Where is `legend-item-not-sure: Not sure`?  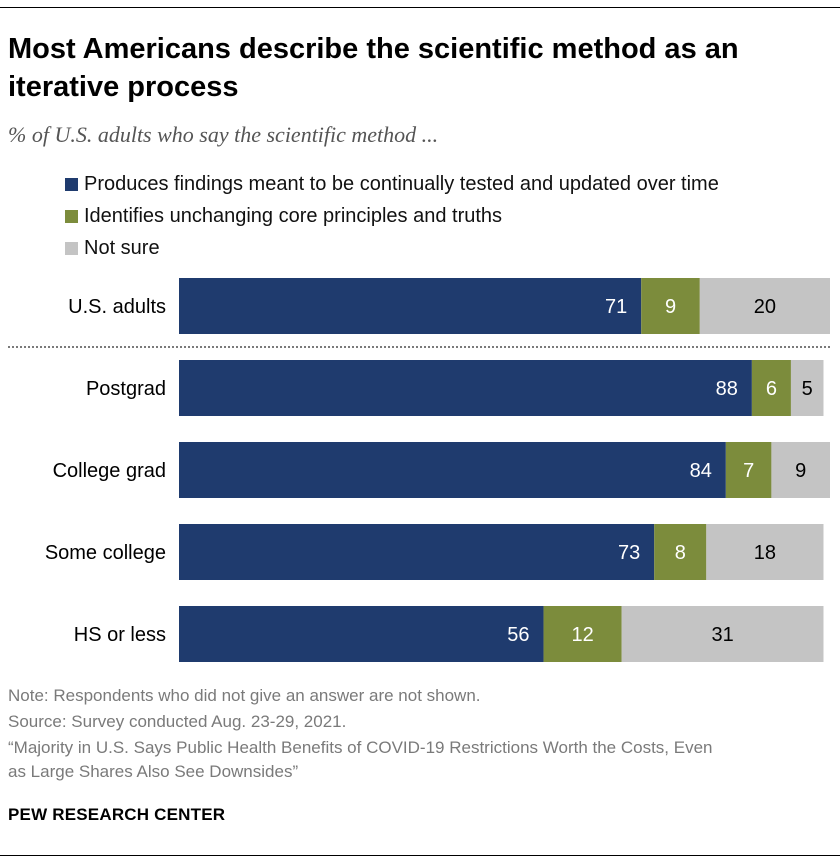 legend-item-not-sure: Not sure is located at coordinates (112, 248).